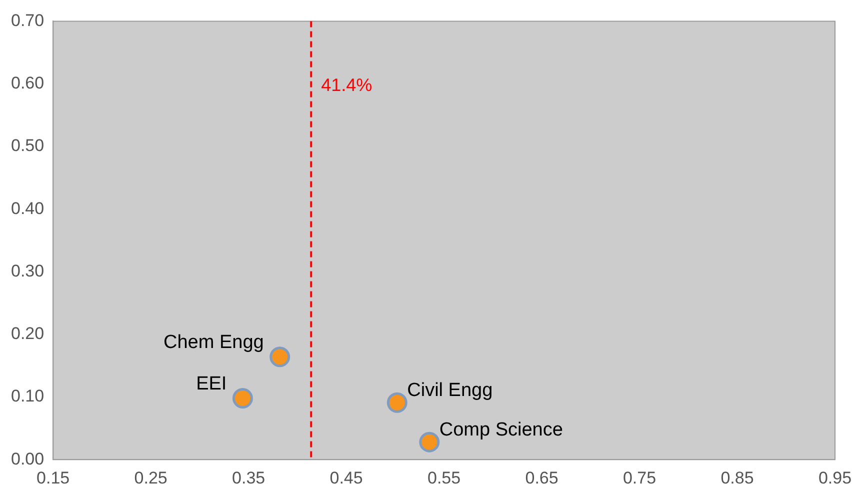 The image size is (863, 500). I want to click on annotation: Chem Engg, so click(214, 343).